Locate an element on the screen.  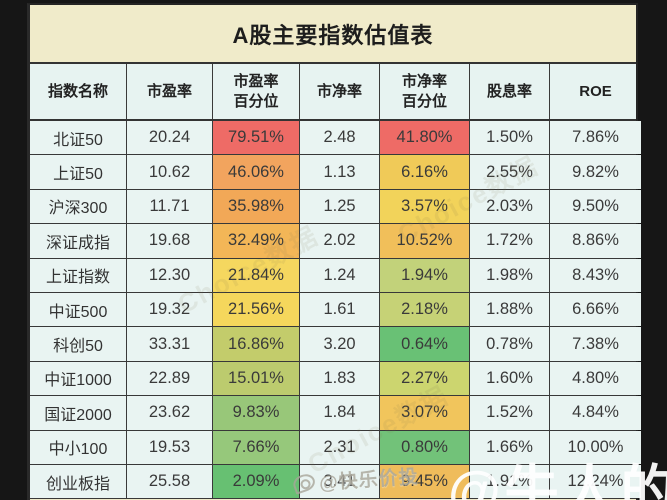
roe-cell: 9.82% is located at coordinates (595, 172).